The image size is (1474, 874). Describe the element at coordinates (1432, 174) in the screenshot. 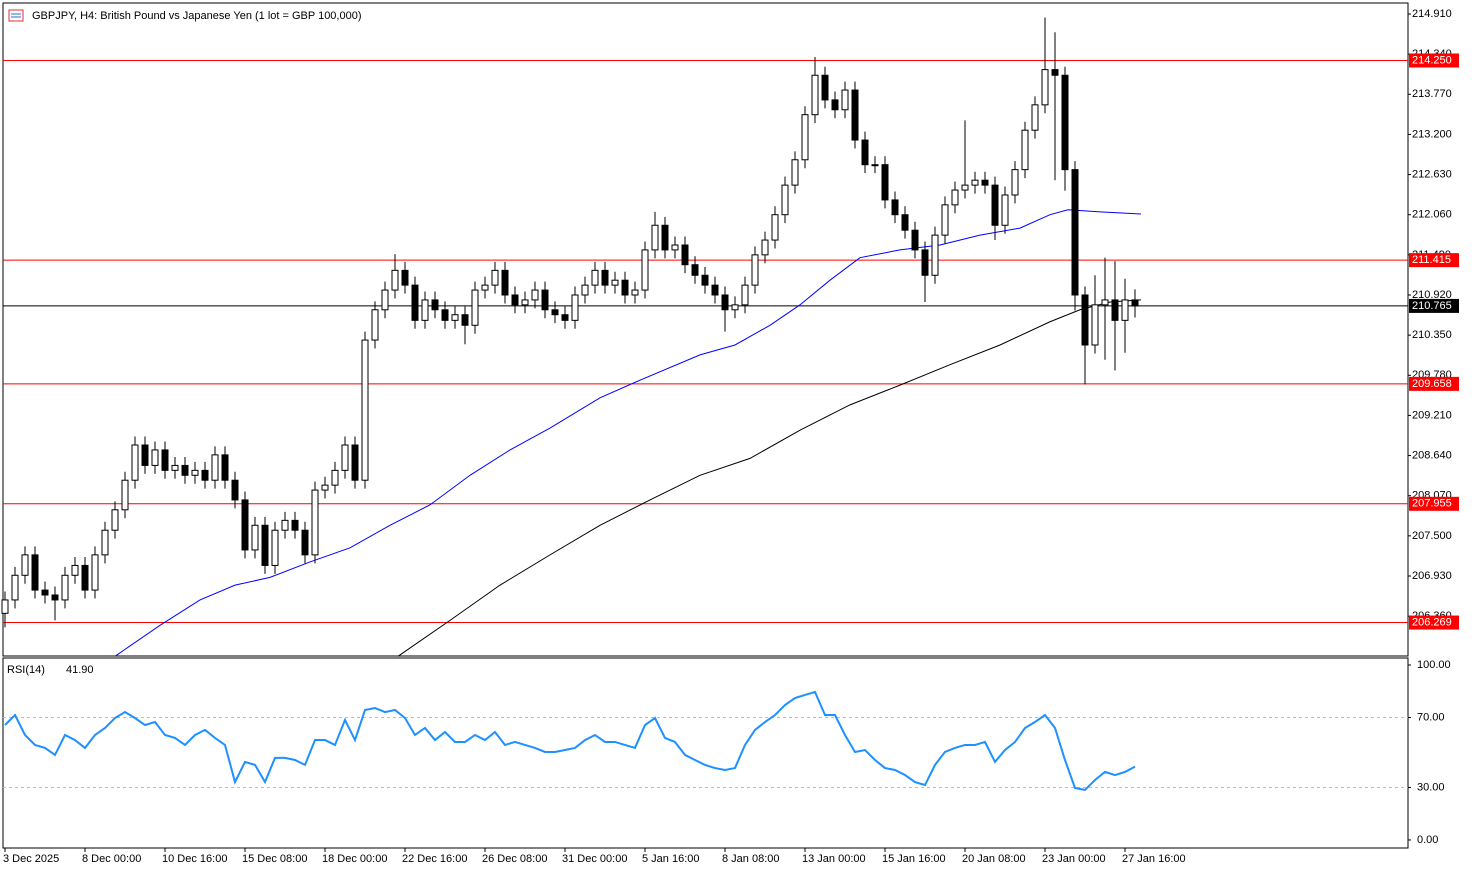

I see `y-tick-label: 212.630` at that location.